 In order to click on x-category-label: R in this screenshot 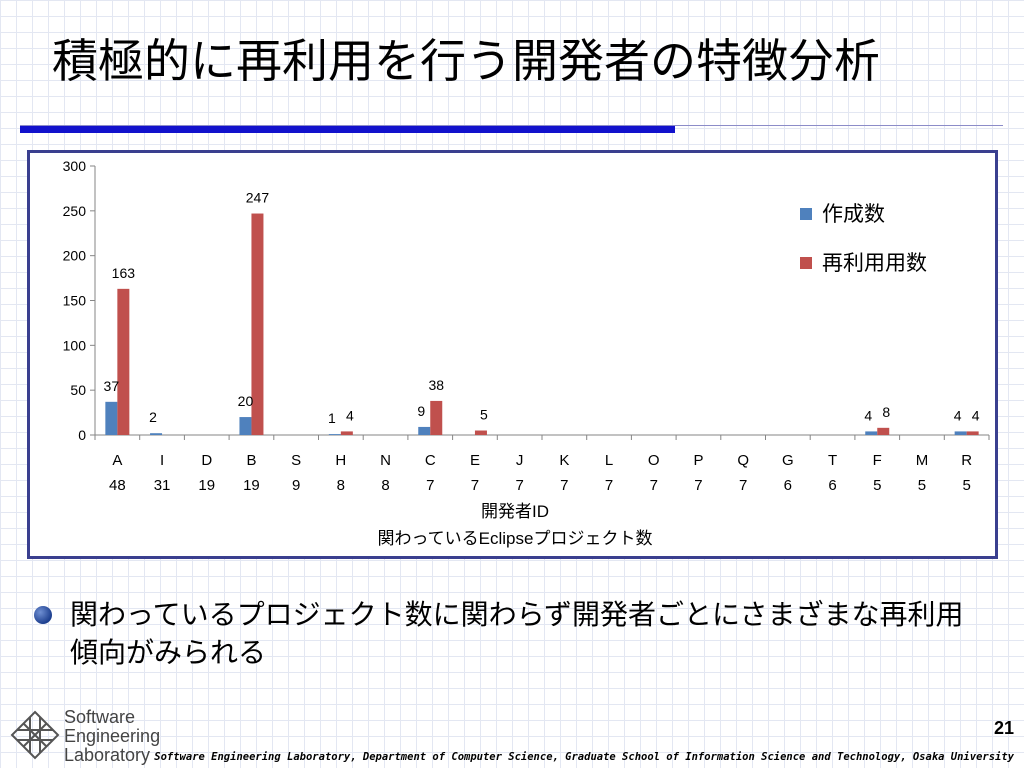, I will do `click(966, 460)`.